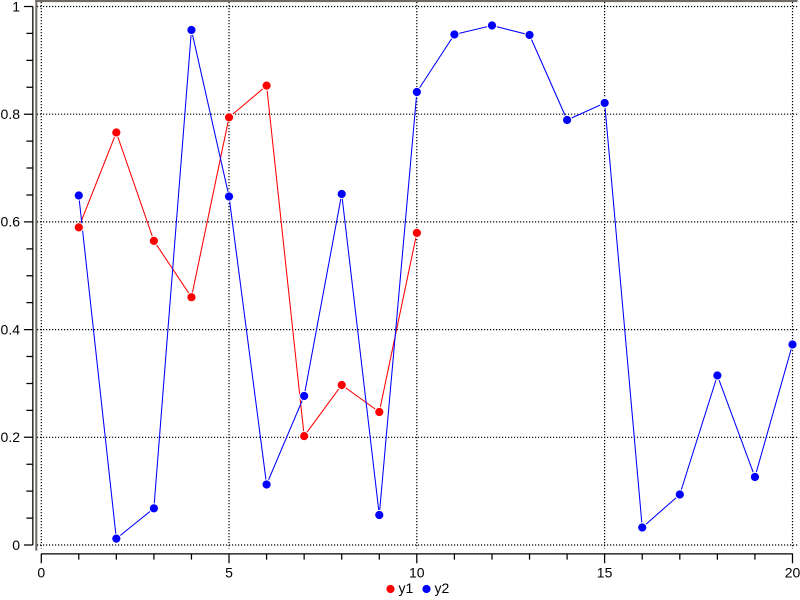 This screenshot has height=600, width=800. Describe the element at coordinates (406, 588) in the screenshot. I see `svg-text: y1` at that location.